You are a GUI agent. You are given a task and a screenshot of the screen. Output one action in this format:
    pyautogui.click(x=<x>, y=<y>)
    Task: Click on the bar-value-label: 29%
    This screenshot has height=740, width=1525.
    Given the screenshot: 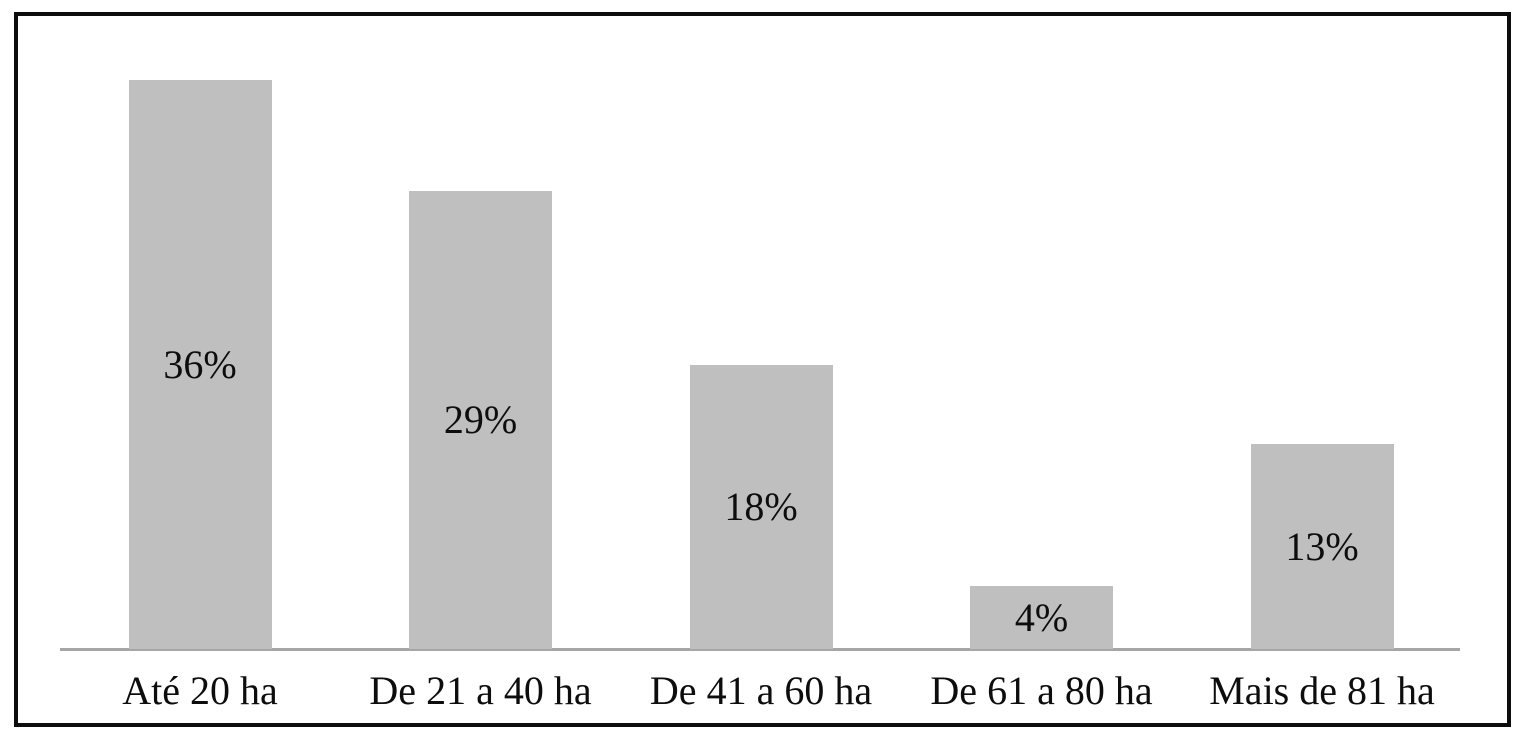 What is the action you would take?
    pyautogui.click(x=480, y=419)
    